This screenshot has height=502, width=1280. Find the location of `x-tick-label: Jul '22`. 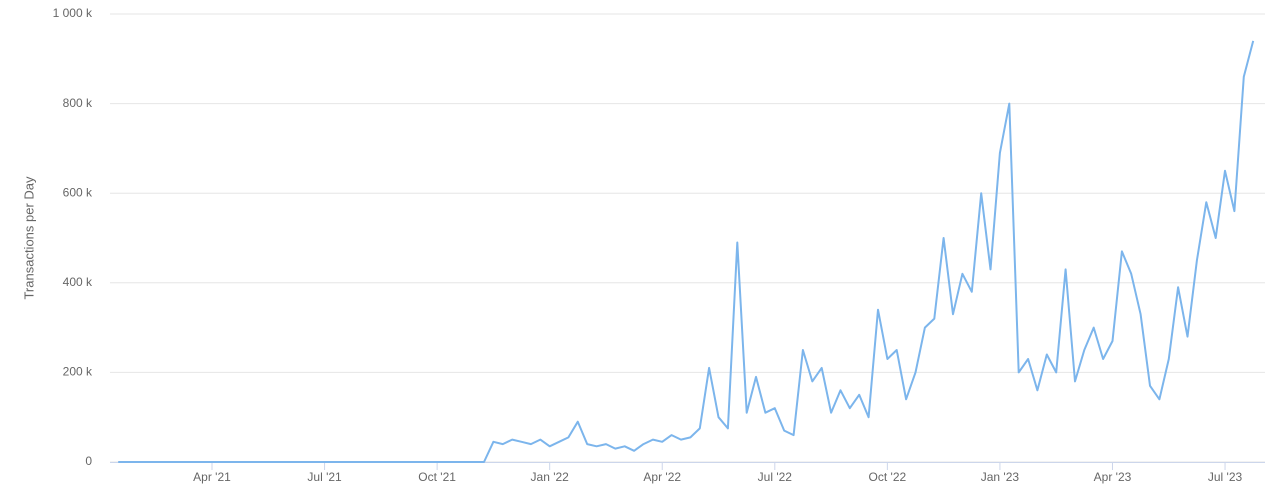

x-tick-label: Jul '22 is located at coordinates (775, 477).